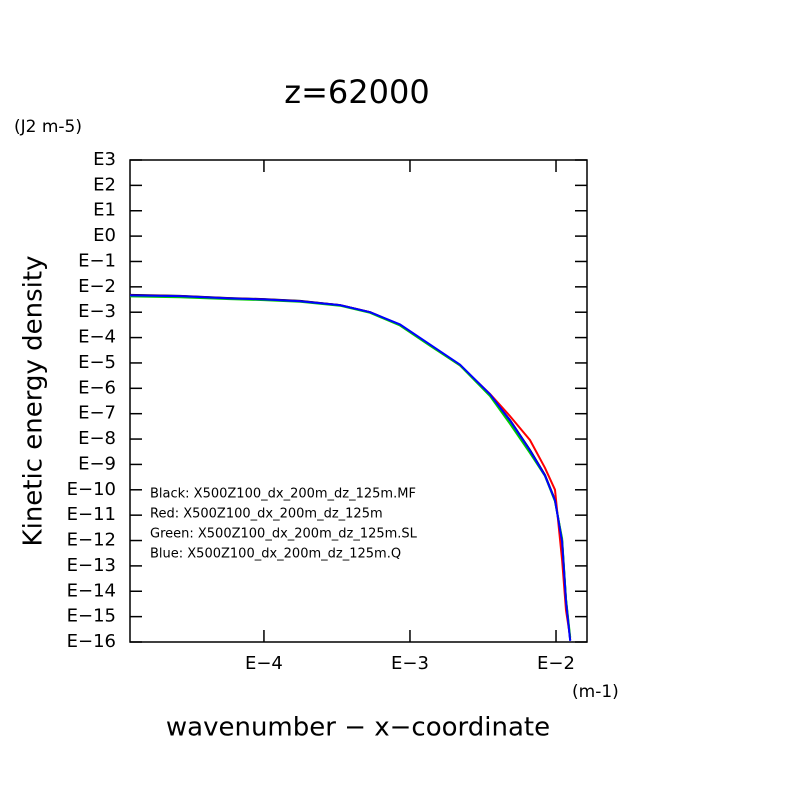 The height and width of the screenshot is (804, 804). I want to click on y-tick-label: E−5, so click(97, 362).